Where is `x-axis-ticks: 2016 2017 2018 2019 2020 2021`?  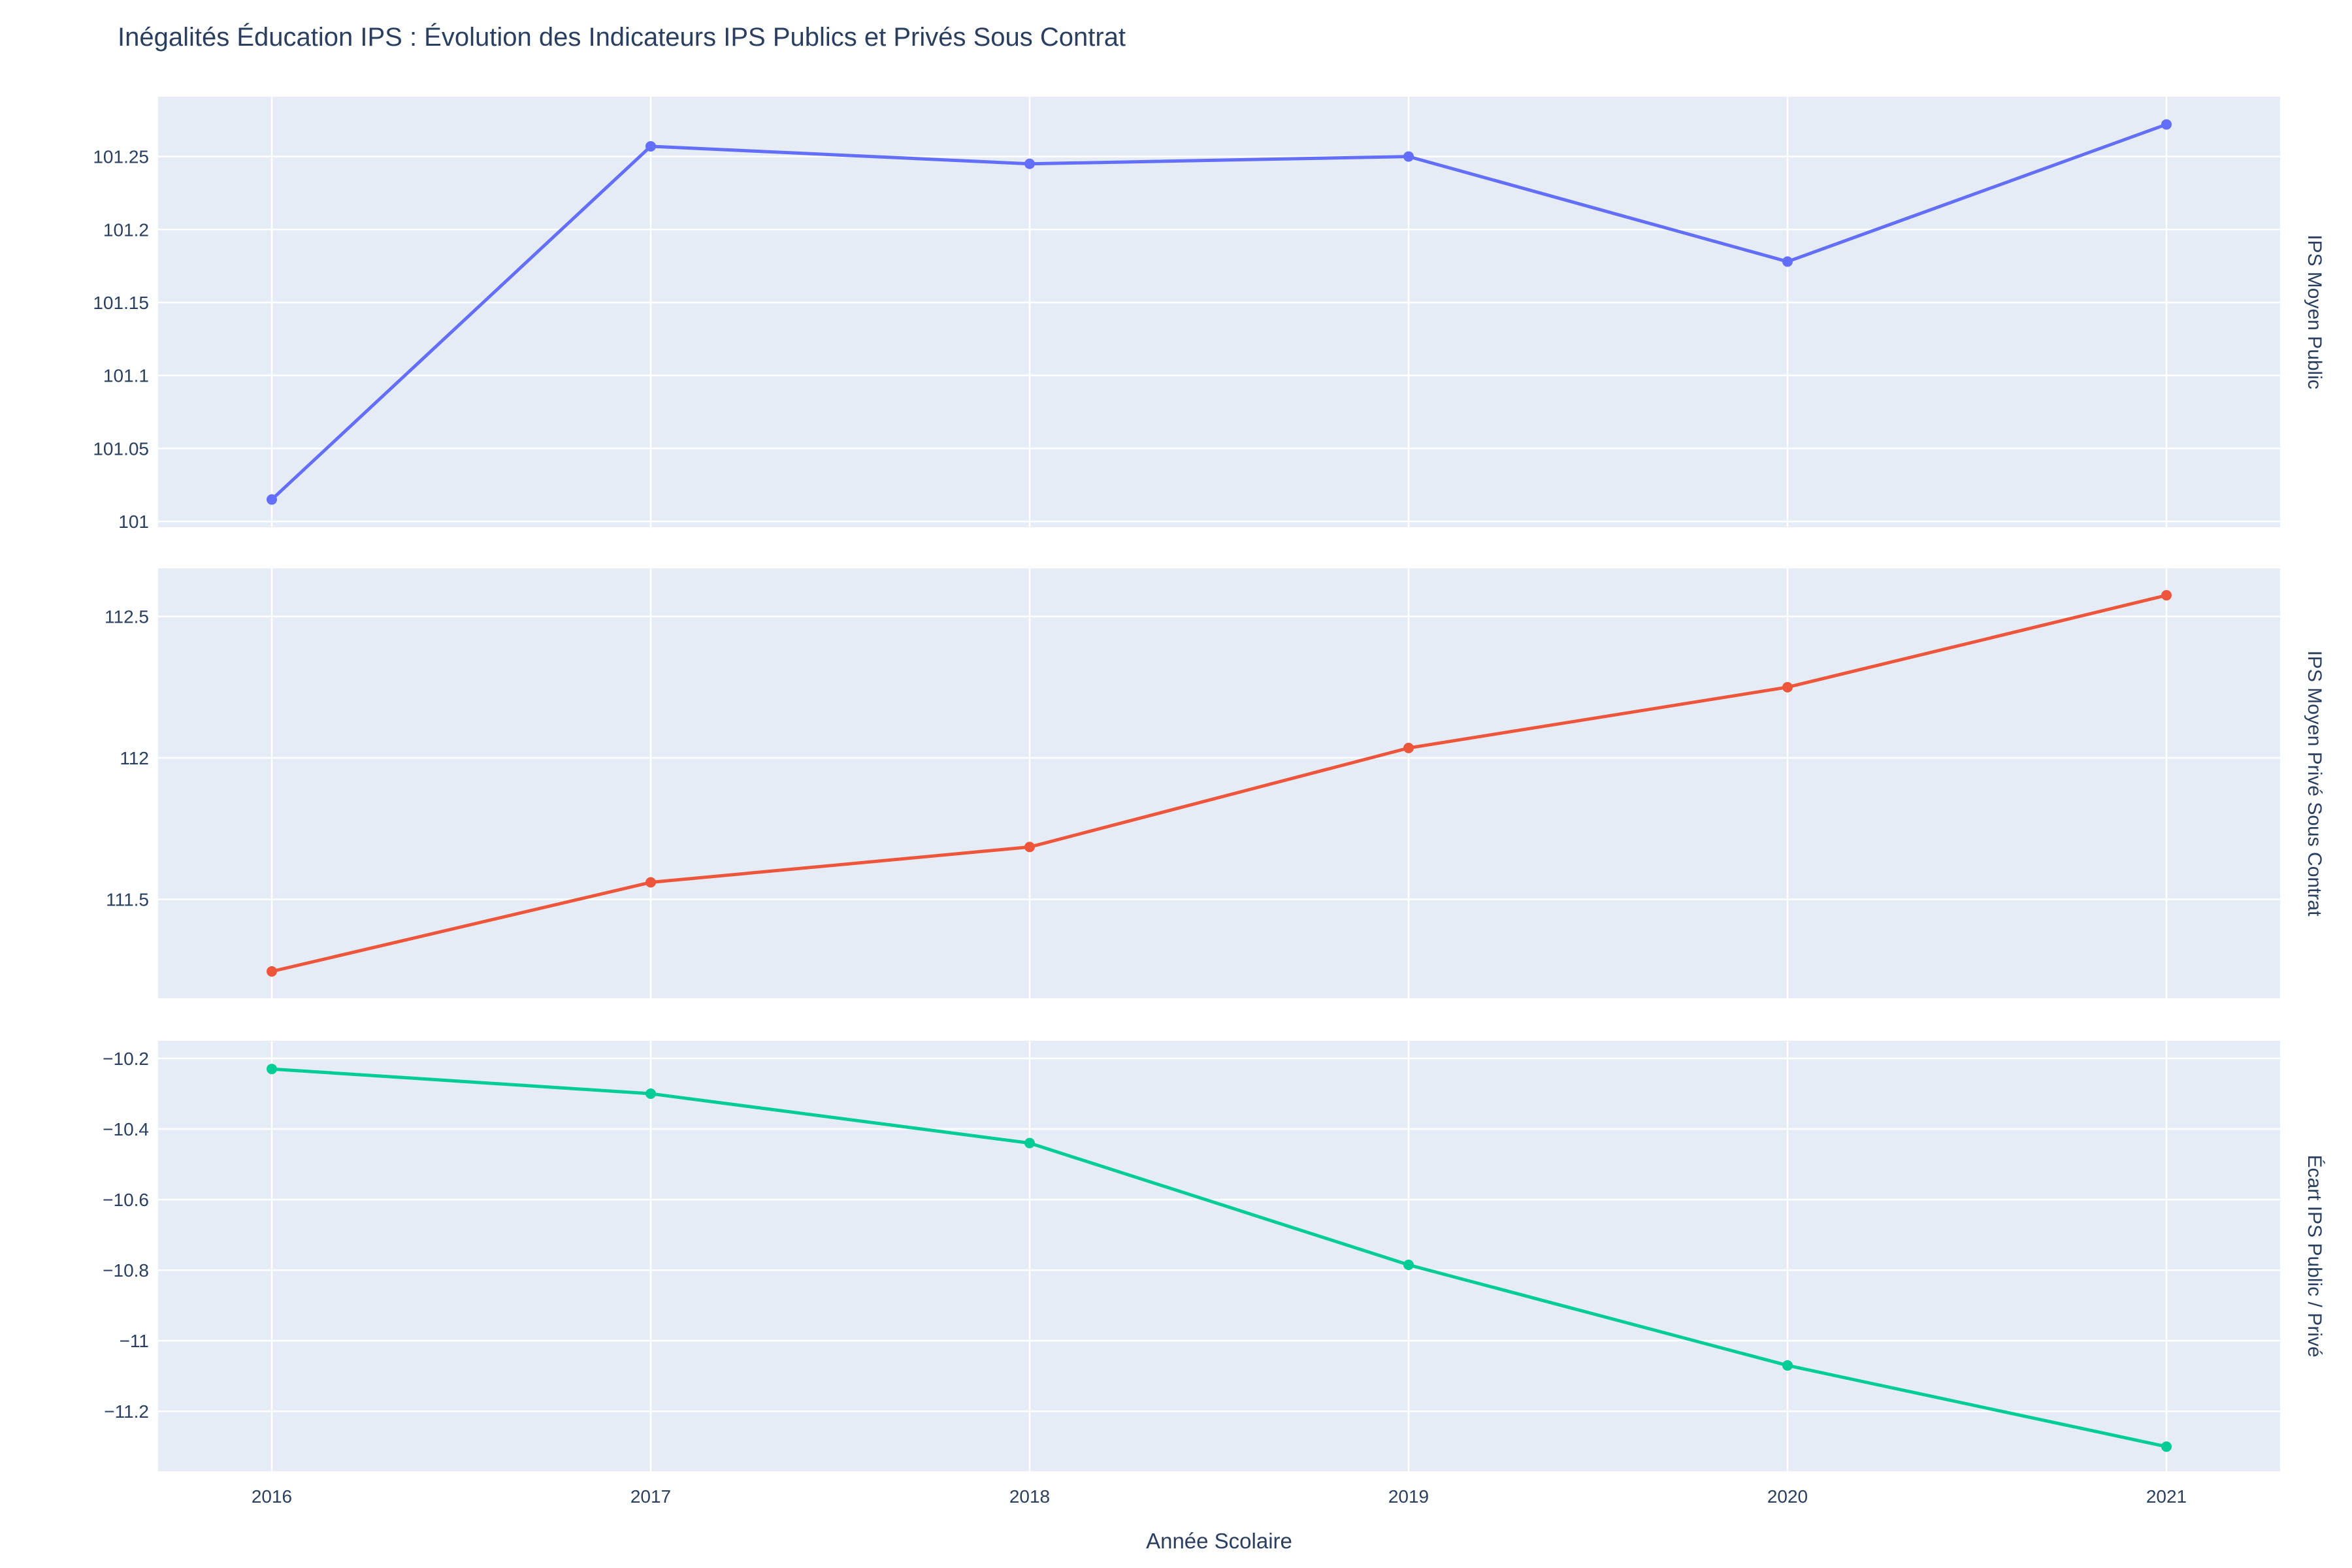 x-axis-ticks: 2016 2017 2018 2019 2020 2021 is located at coordinates (1219, 1496).